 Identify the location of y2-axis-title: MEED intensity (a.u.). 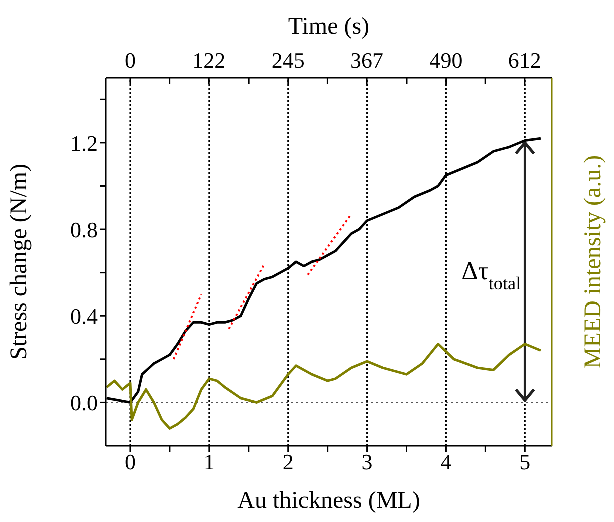
(593, 262).